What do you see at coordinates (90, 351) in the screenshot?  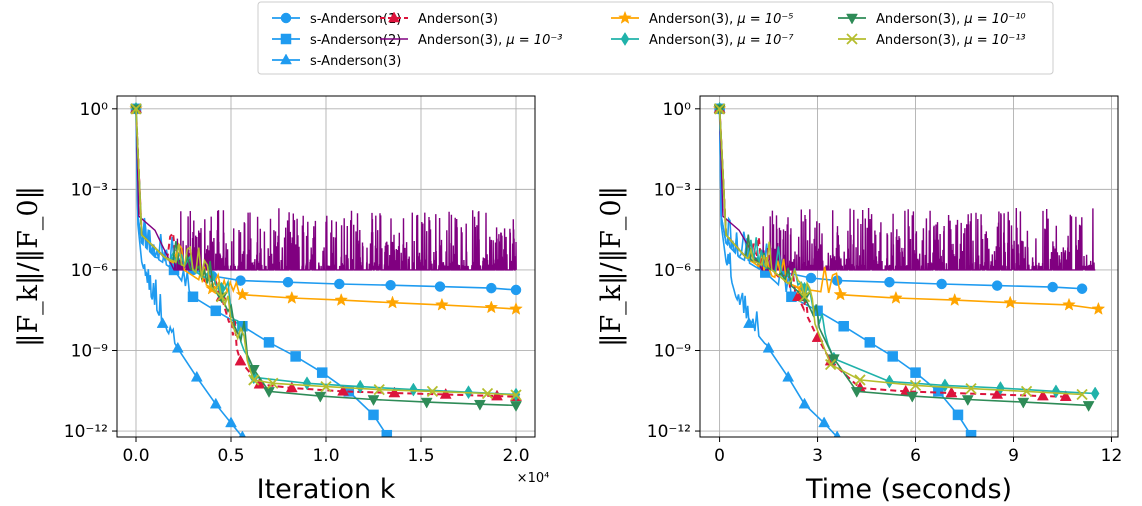 I see `left-y-tick-label-3: 10⁻⁹` at bounding box center [90, 351].